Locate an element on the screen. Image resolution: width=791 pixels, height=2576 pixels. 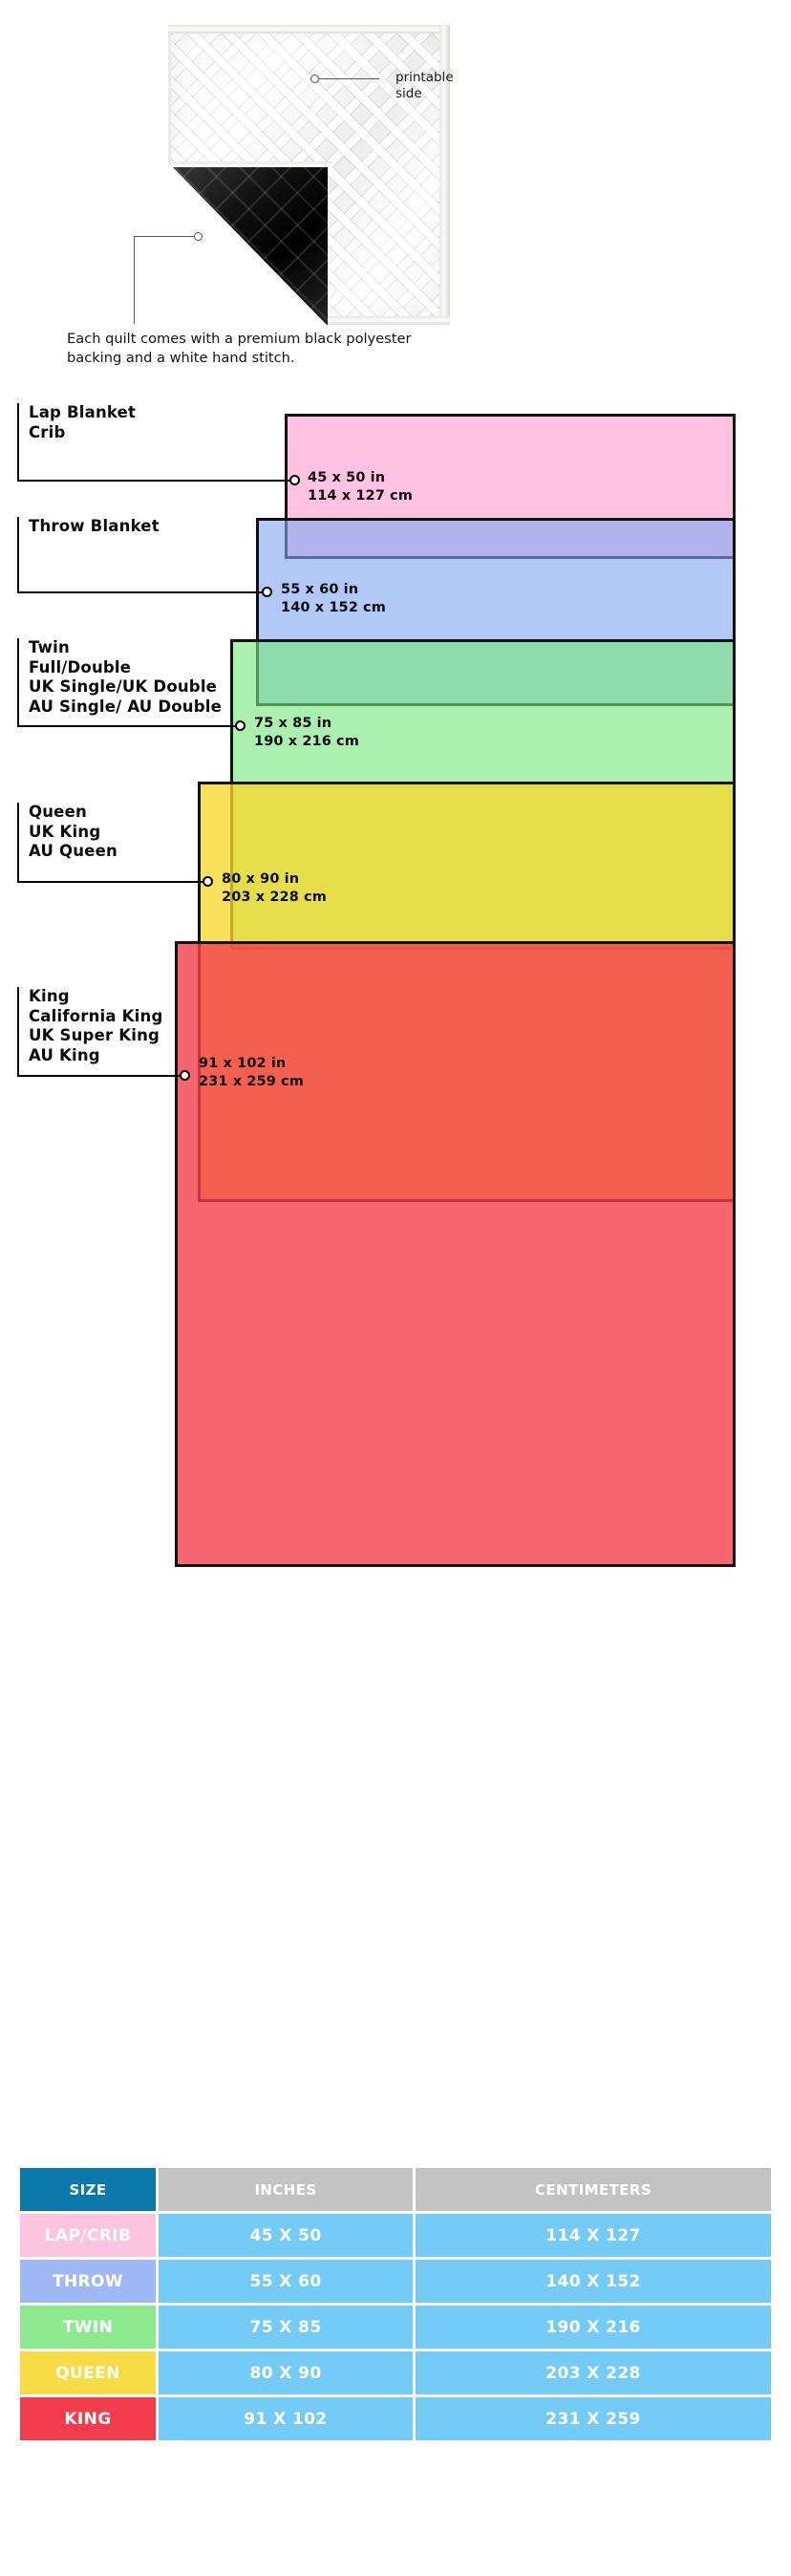
table-header-inches: INCHES is located at coordinates (286, 2189).